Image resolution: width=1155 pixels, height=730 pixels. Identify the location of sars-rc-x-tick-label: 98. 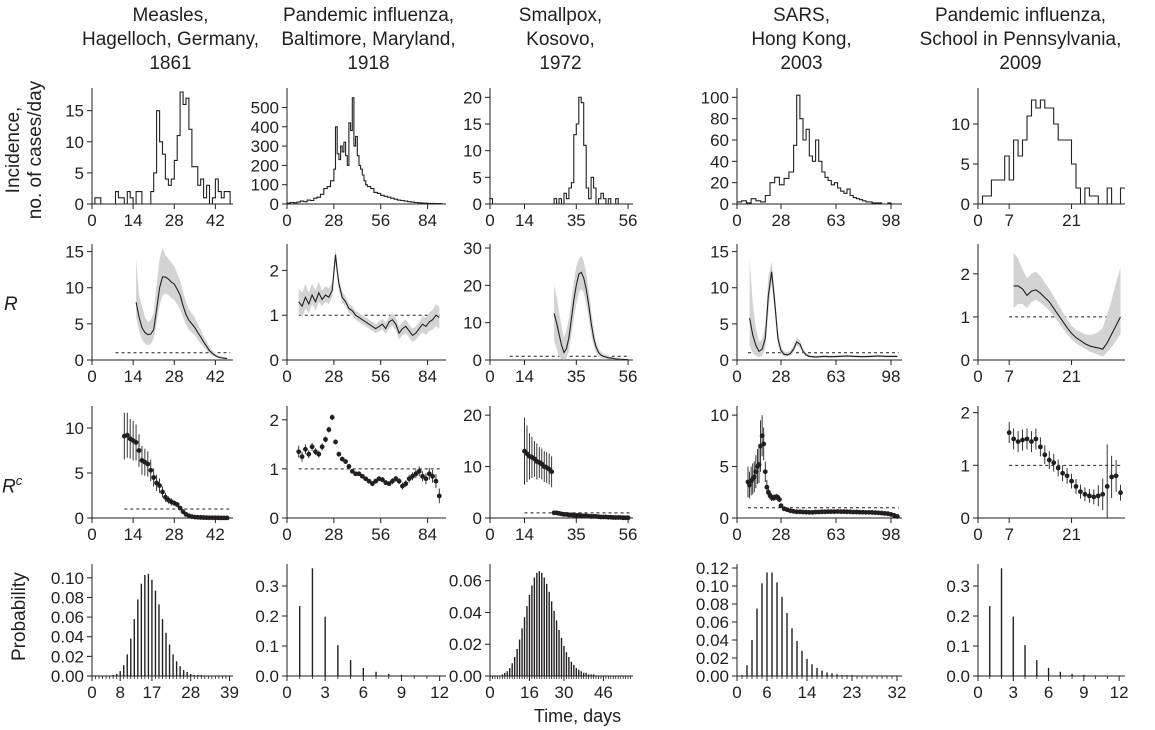
(891, 534).